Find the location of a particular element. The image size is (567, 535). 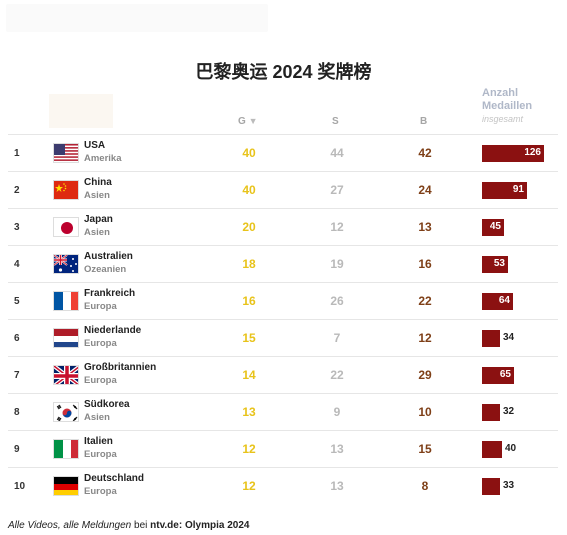

country-name: Großbritannien is located at coordinates (120, 367).